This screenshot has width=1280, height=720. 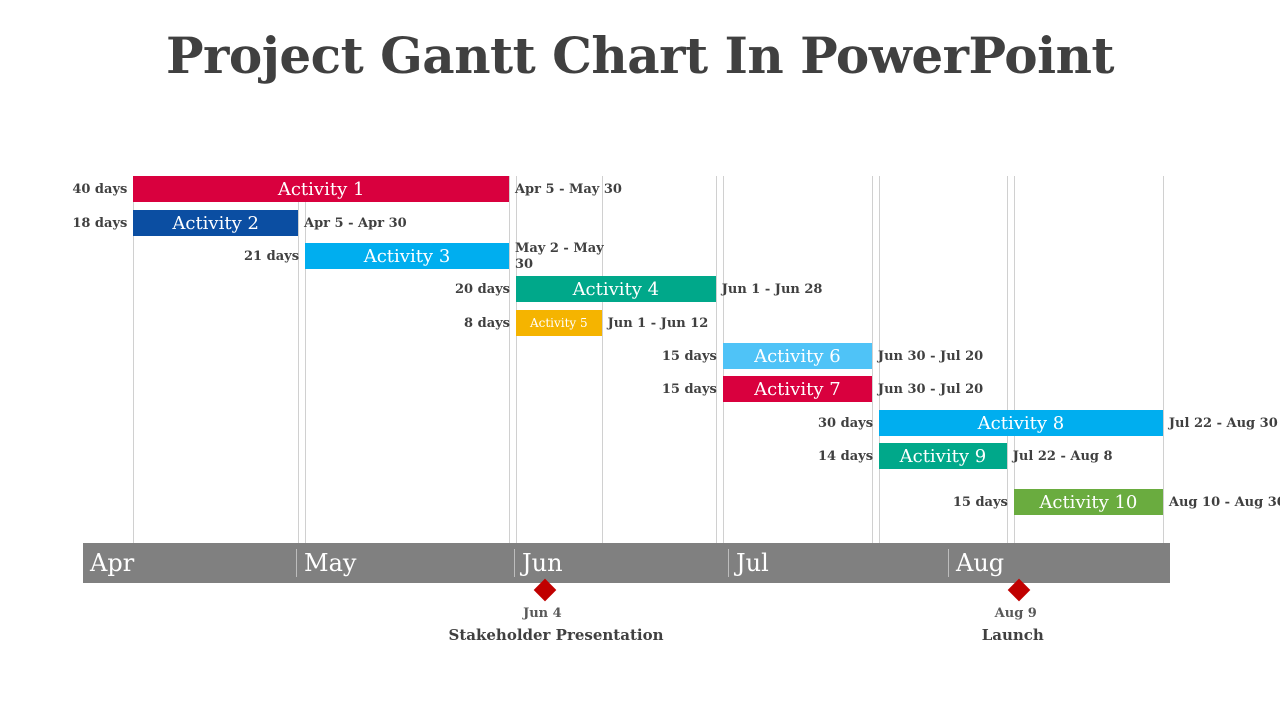 What do you see at coordinates (100, 223) in the screenshot?
I see `task-duration: 18 days` at bounding box center [100, 223].